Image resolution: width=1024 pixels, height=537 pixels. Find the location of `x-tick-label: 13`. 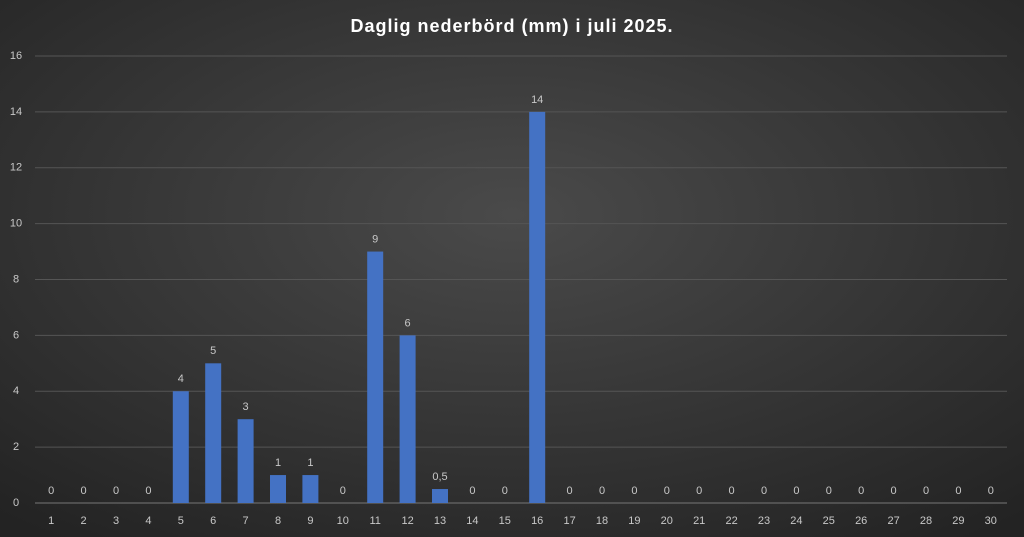

x-tick-label: 13 is located at coordinates (440, 521).